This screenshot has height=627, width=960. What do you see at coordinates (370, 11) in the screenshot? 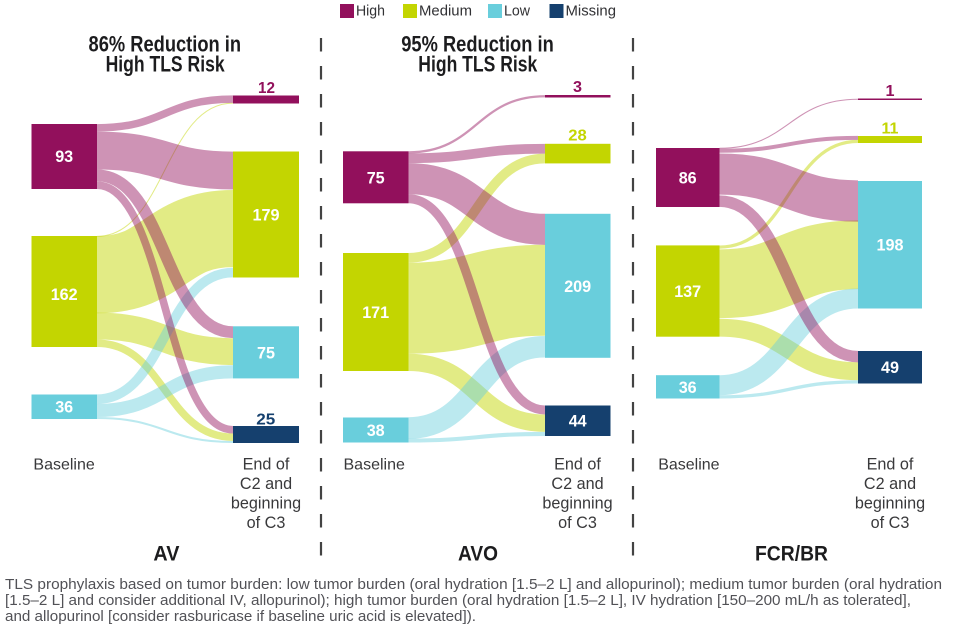
I see `svg-text: High` at bounding box center [370, 11].